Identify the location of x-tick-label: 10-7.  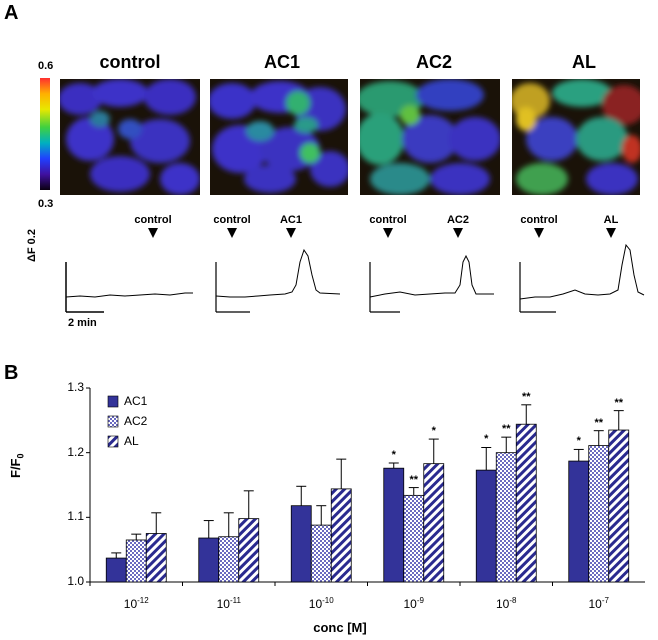
(599, 603).